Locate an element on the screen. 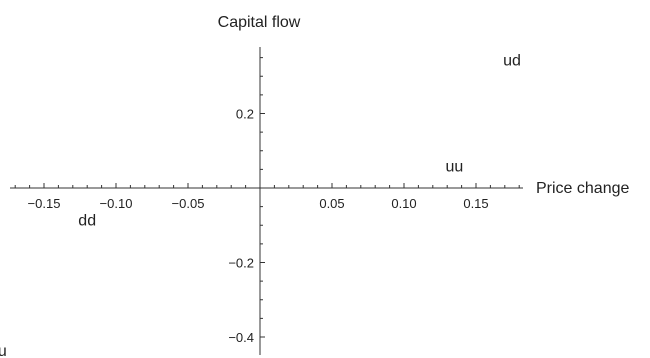 The height and width of the screenshot is (358, 650). y-tick-label: 0.2 is located at coordinates (245, 114).